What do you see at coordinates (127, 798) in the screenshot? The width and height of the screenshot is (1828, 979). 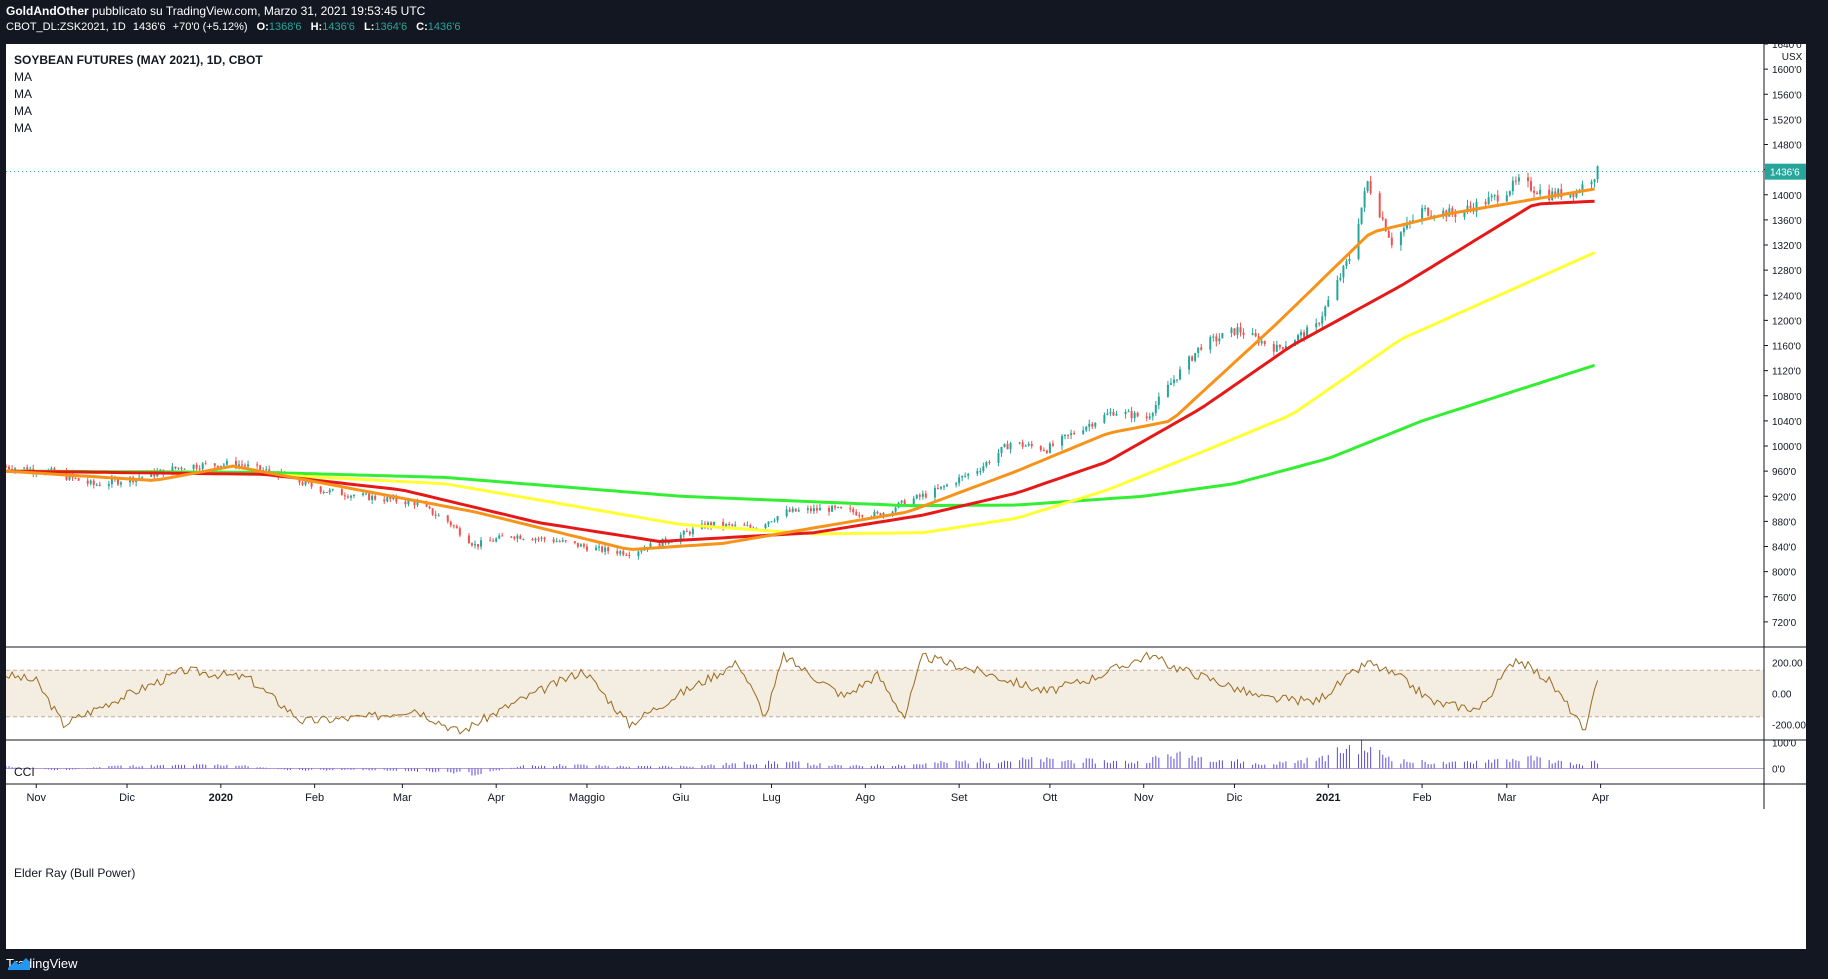 I see `x-tick-label: Dic` at bounding box center [127, 798].